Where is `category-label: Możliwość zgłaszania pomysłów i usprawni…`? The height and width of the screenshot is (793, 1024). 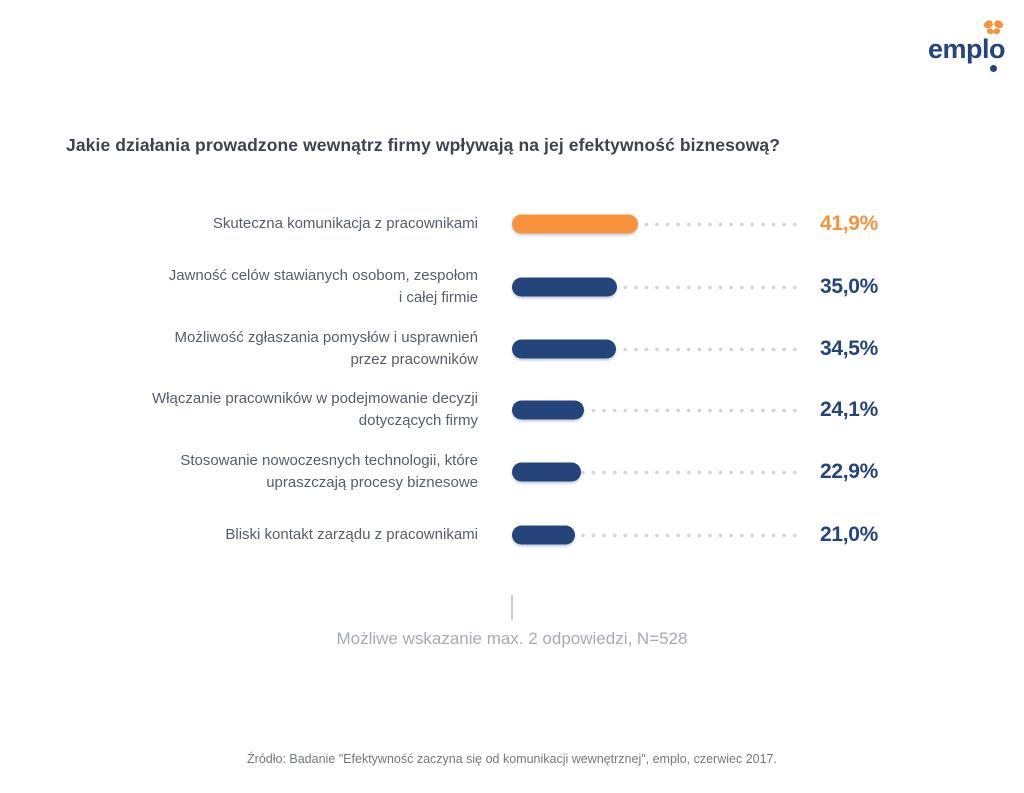 category-label: Możliwość zgłaszania pomysłów i usprawni… is located at coordinates (326, 348).